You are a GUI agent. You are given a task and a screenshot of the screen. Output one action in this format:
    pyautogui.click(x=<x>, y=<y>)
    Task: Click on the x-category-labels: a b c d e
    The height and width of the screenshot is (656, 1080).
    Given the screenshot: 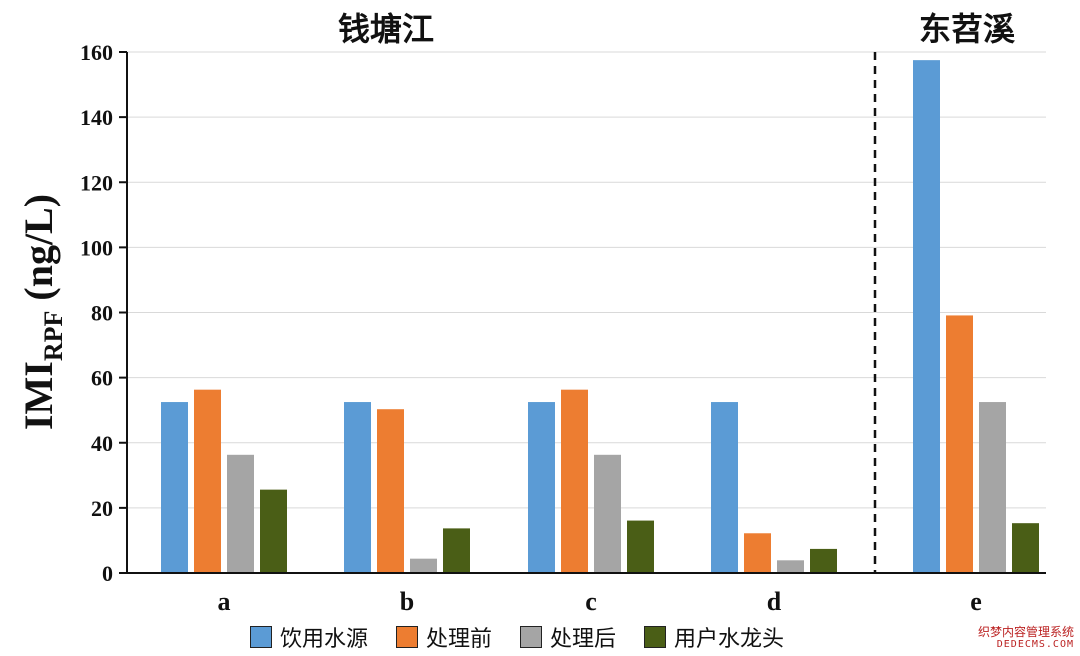 What is the action you would take?
    pyautogui.click(x=600, y=601)
    